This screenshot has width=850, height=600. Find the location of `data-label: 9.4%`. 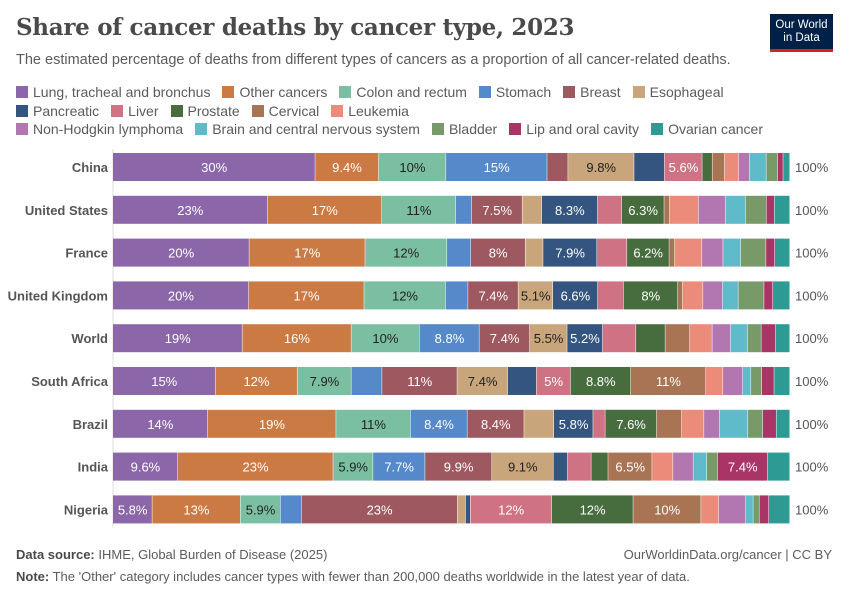

data-label: 9.4% is located at coordinates (347, 167).